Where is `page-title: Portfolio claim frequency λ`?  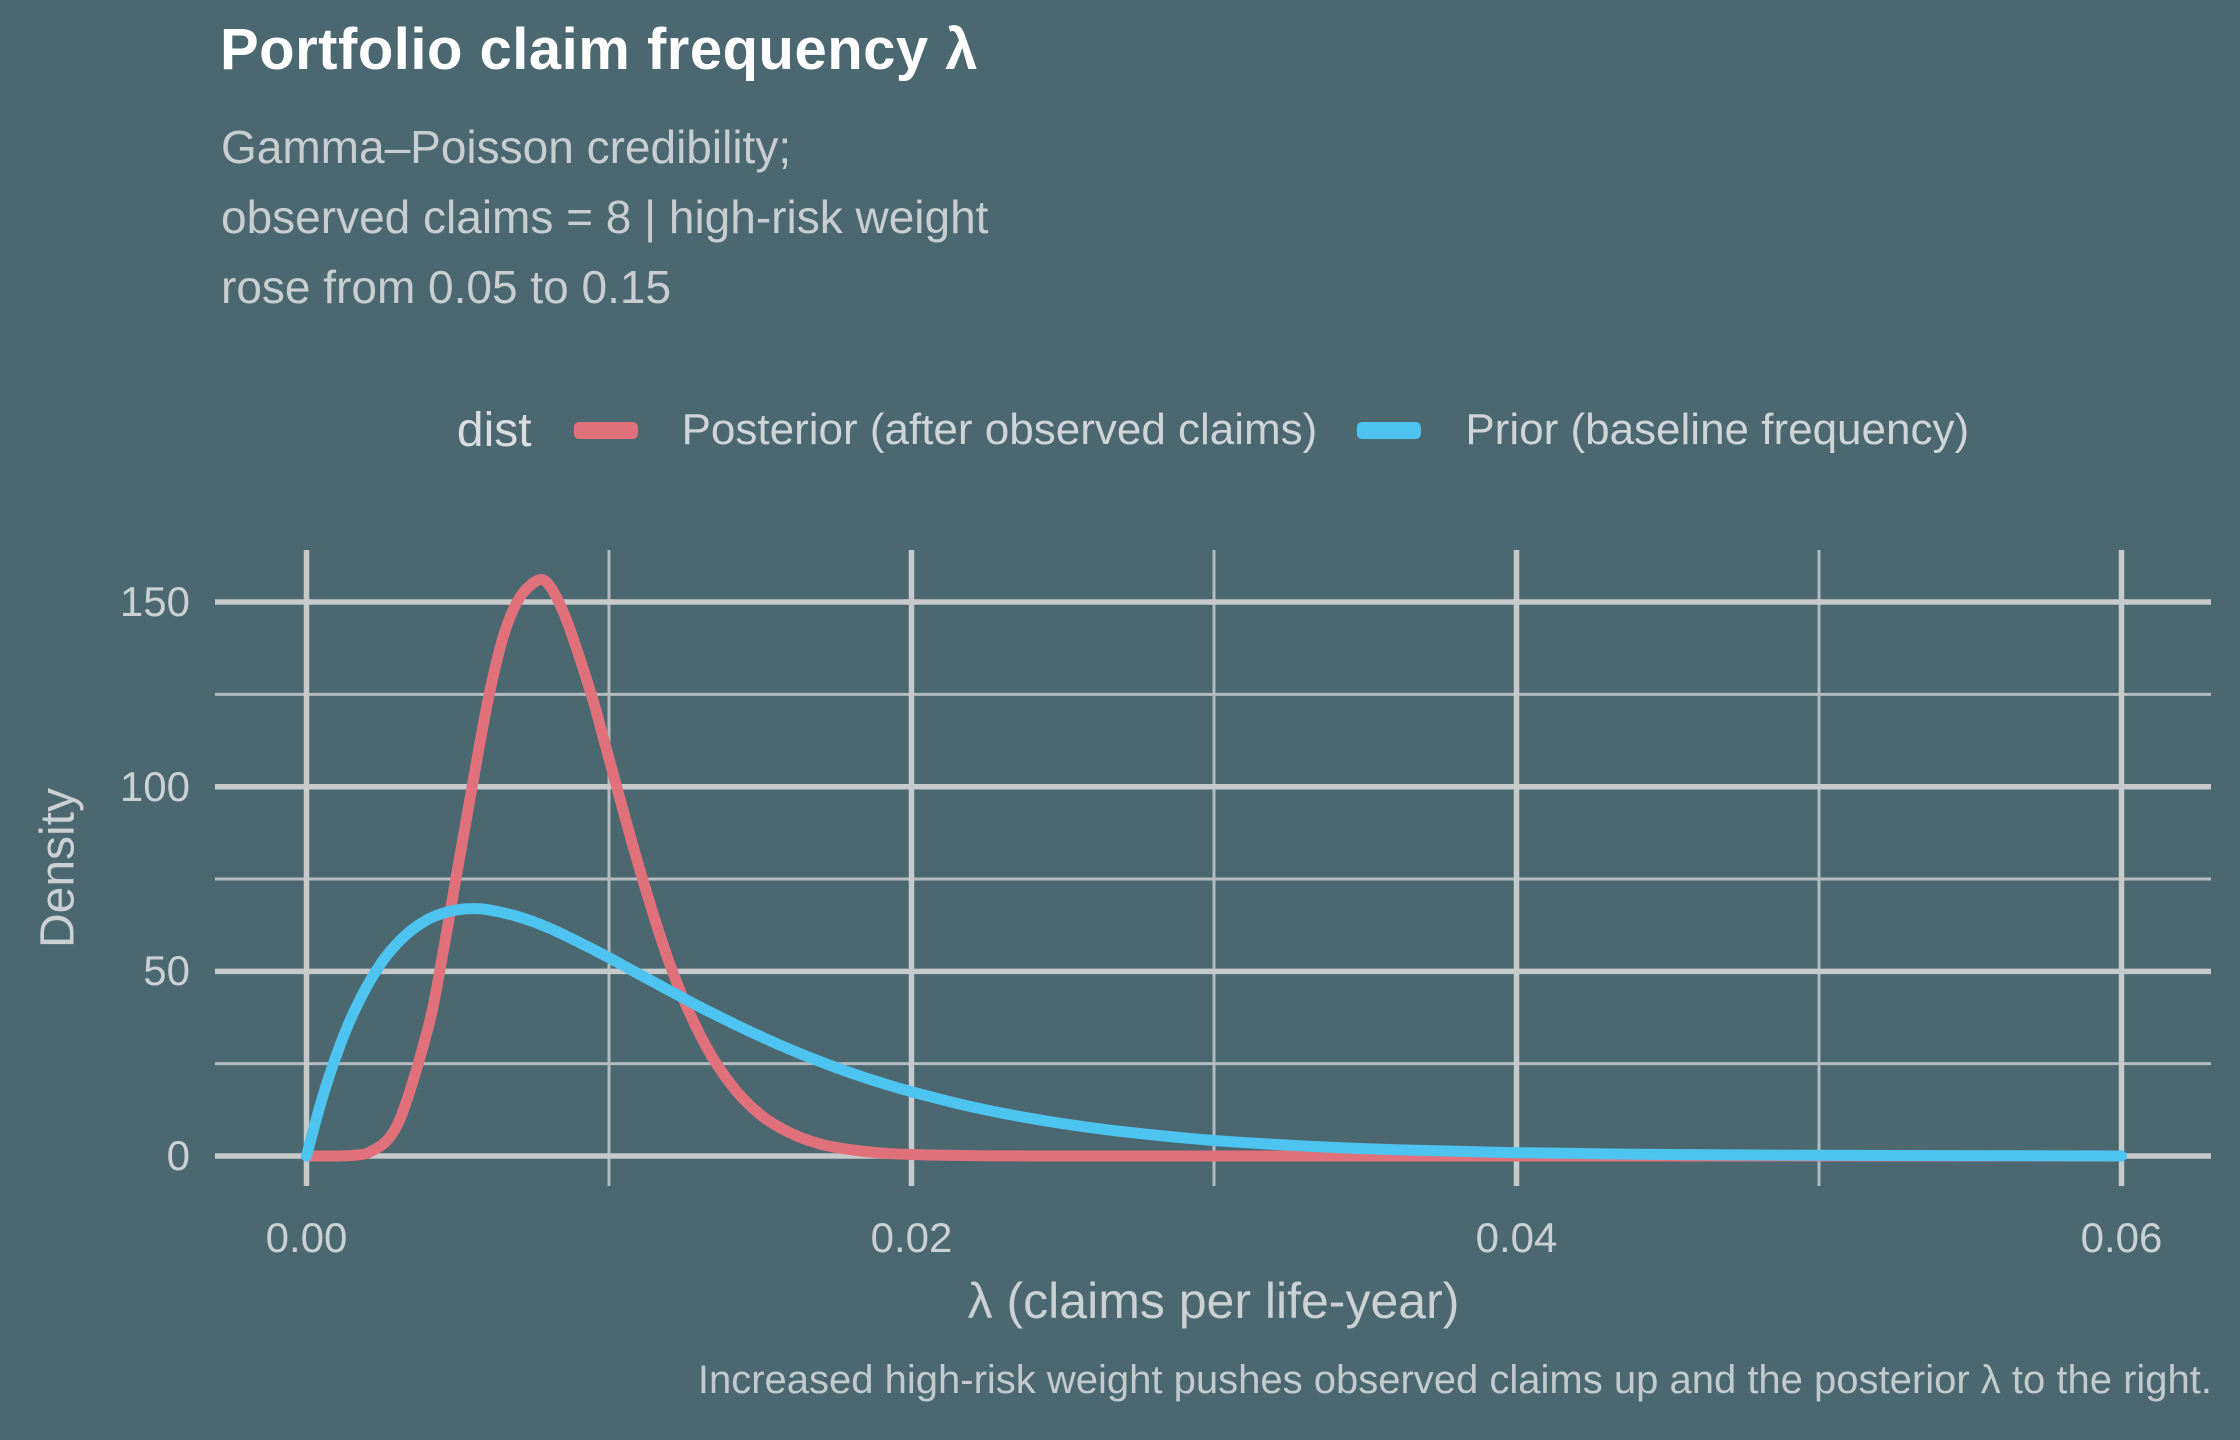
page-title: Portfolio claim frequency λ is located at coordinates (599, 49).